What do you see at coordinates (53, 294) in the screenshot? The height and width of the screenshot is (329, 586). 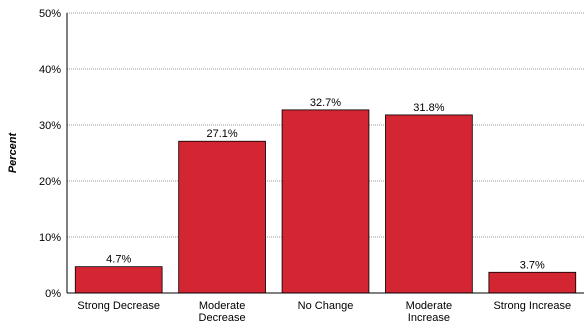 I see `y-tick-label: 0%` at bounding box center [53, 294].